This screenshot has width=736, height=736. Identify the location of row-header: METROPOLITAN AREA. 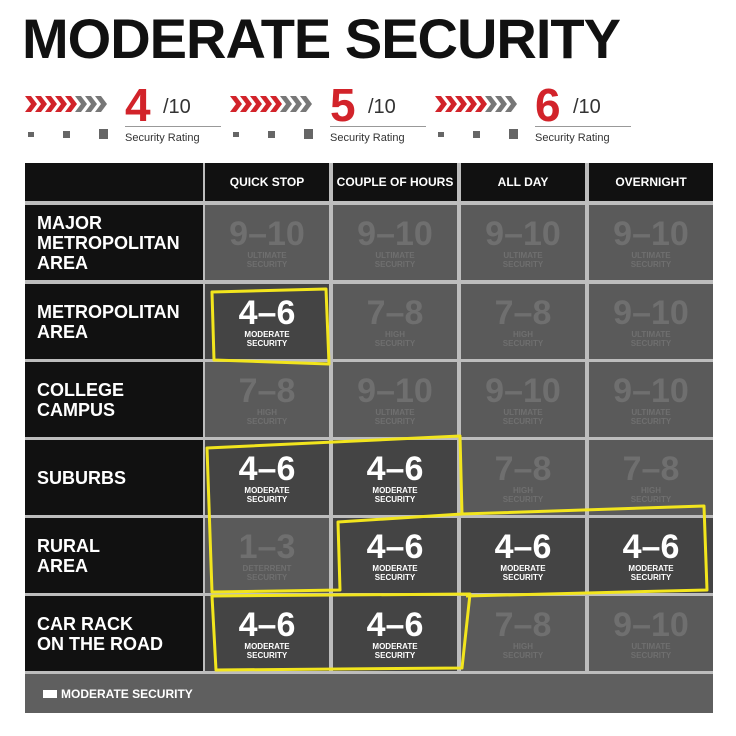
(114, 321).